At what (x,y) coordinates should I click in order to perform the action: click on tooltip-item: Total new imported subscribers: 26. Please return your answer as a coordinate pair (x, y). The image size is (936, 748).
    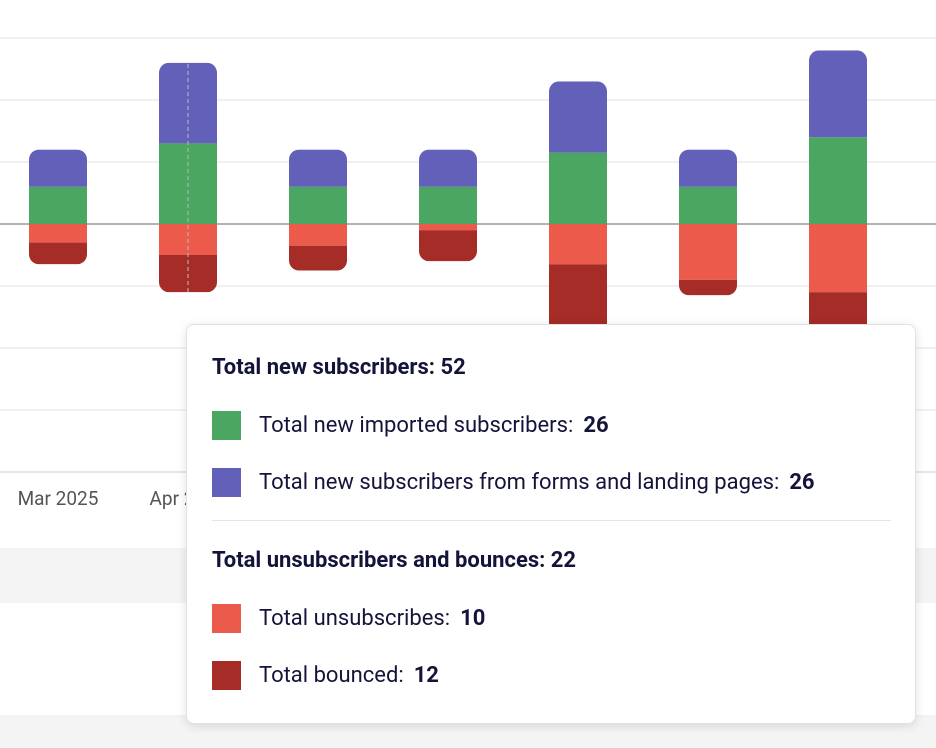
    Looking at the image, I should click on (551, 425).